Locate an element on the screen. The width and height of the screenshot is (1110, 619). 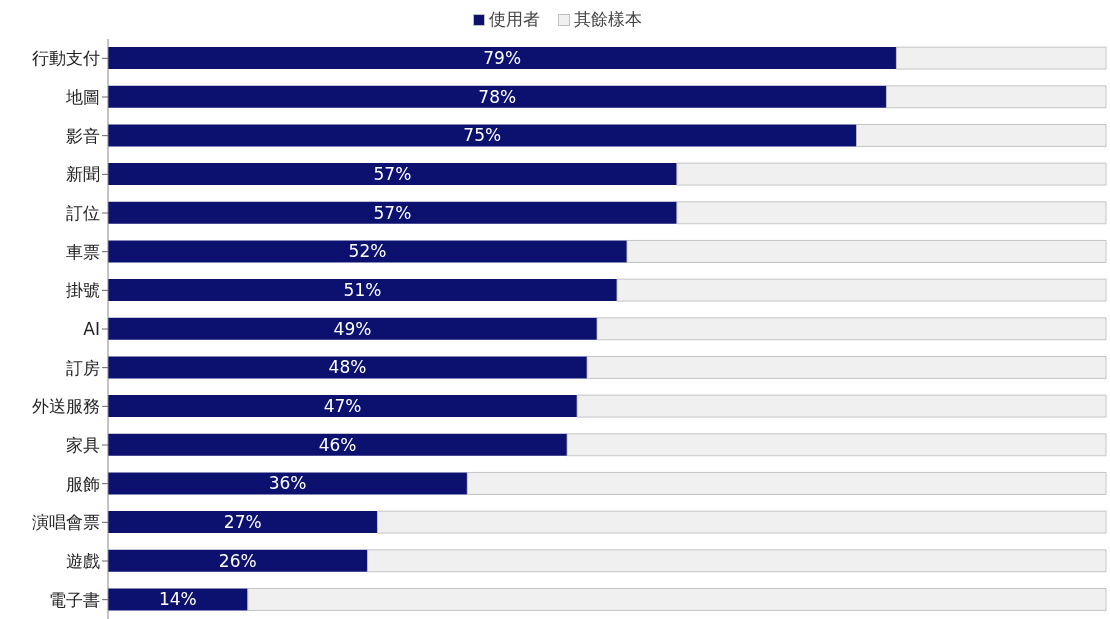
data-label: 27% is located at coordinates (242, 522).